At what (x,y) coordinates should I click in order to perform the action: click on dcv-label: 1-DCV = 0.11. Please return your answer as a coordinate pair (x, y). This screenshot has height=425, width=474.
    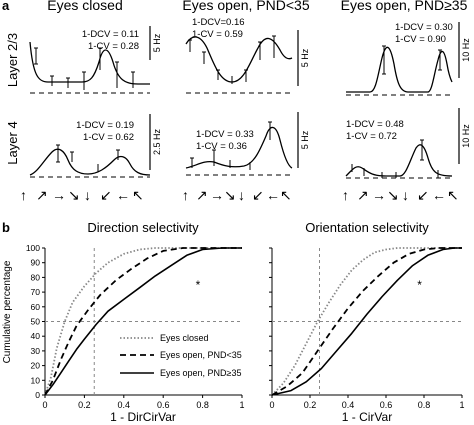
    Looking at the image, I should click on (110, 34).